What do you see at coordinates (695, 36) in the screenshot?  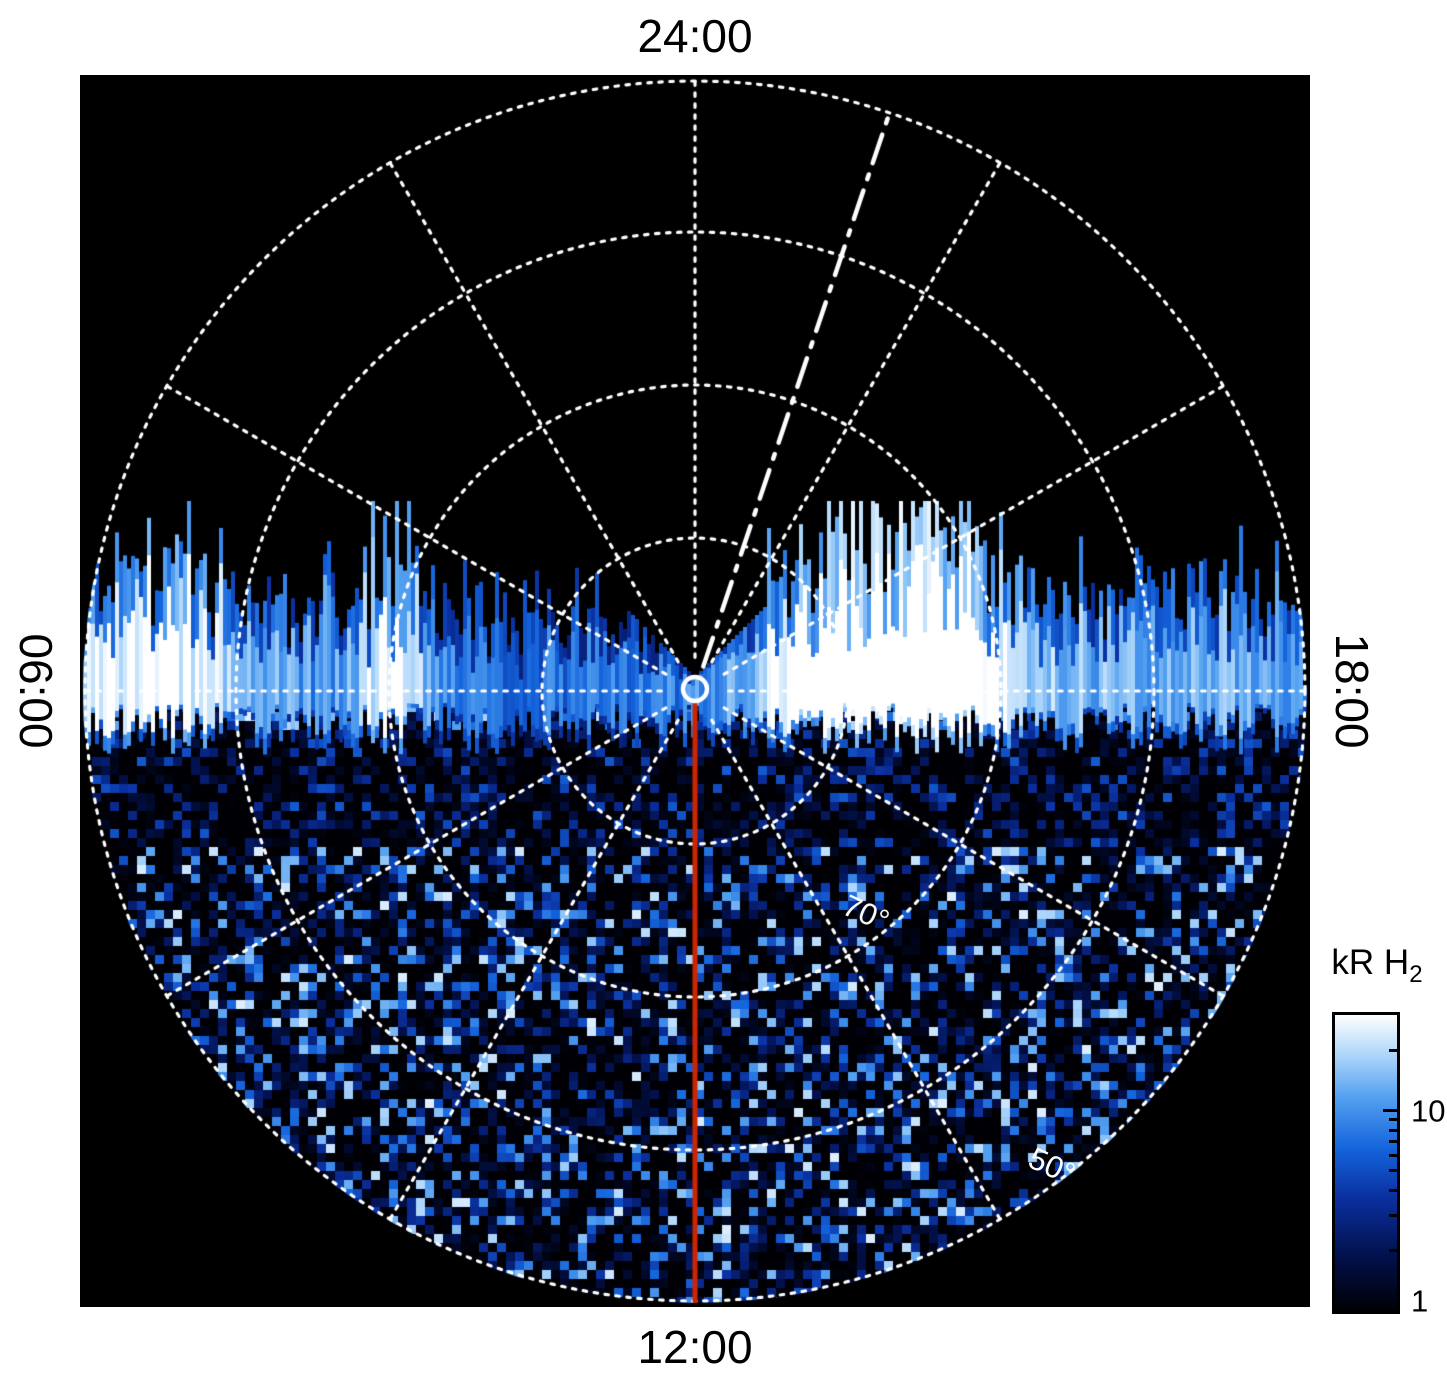 I see `mlt-label-top: 24:00` at bounding box center [695, 36].